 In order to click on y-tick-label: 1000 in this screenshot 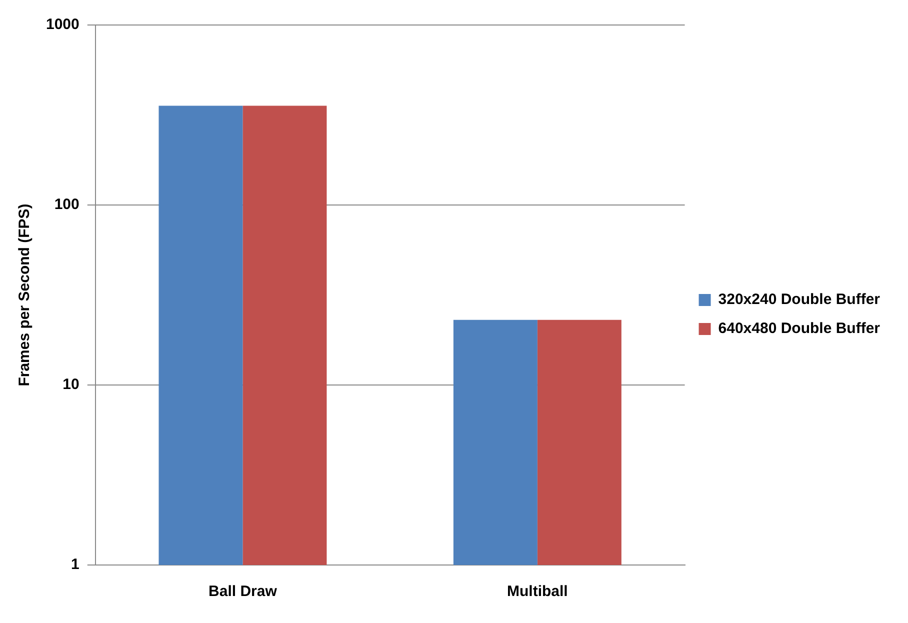, I will do `click(63, 25)`.